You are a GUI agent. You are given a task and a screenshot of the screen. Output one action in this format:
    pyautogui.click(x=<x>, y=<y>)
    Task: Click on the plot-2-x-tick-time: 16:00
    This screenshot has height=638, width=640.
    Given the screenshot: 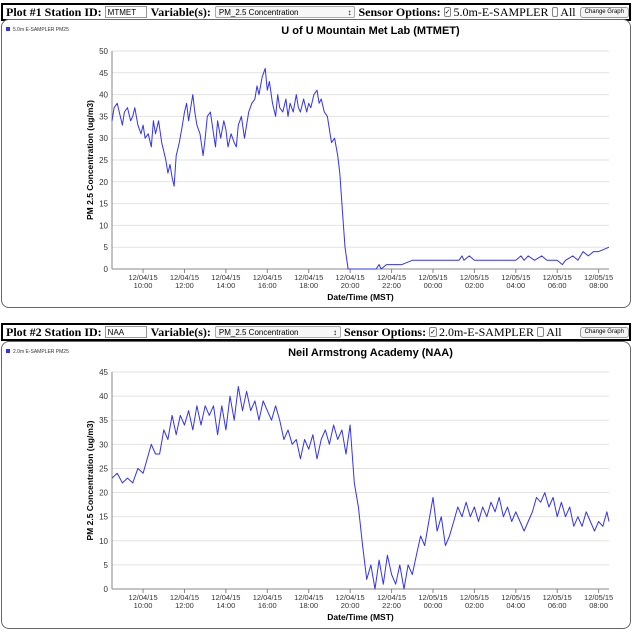 What is the action you would take?
    pyautogui.click(x=267, y=605)
    